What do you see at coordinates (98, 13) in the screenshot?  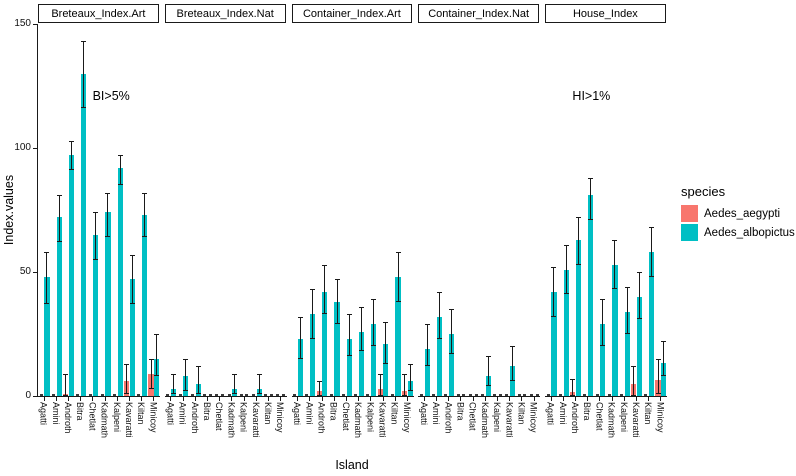 I see `facet-strip-label: Breteaux_Index.Art` at bounding box center [98, 13].